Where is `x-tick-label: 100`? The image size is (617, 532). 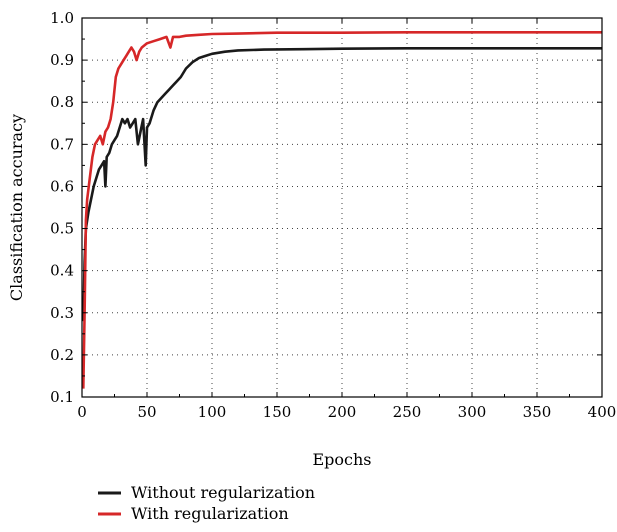 x-tick-label: 100 is located at coordinates (212, 412).